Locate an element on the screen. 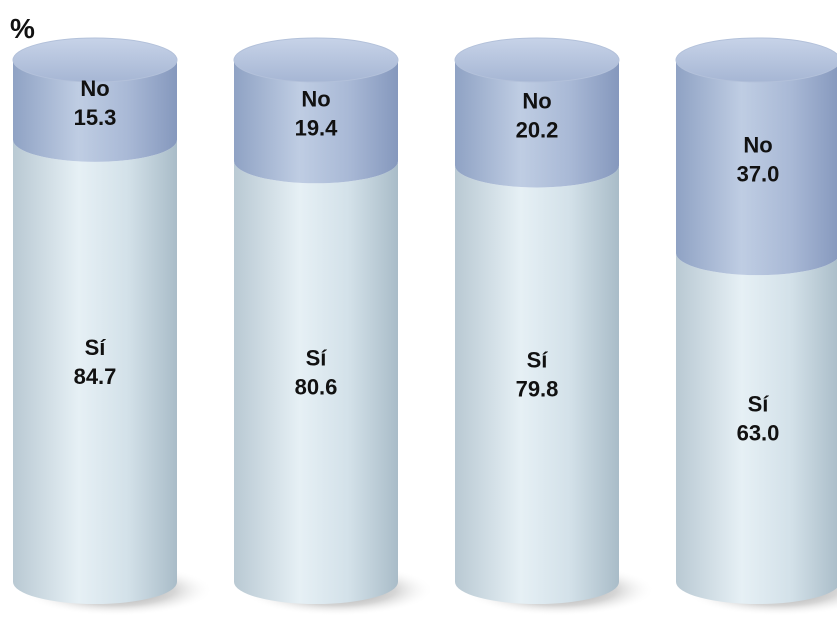  label-no-4: No 37.0 is located at coordinates (758, 160).